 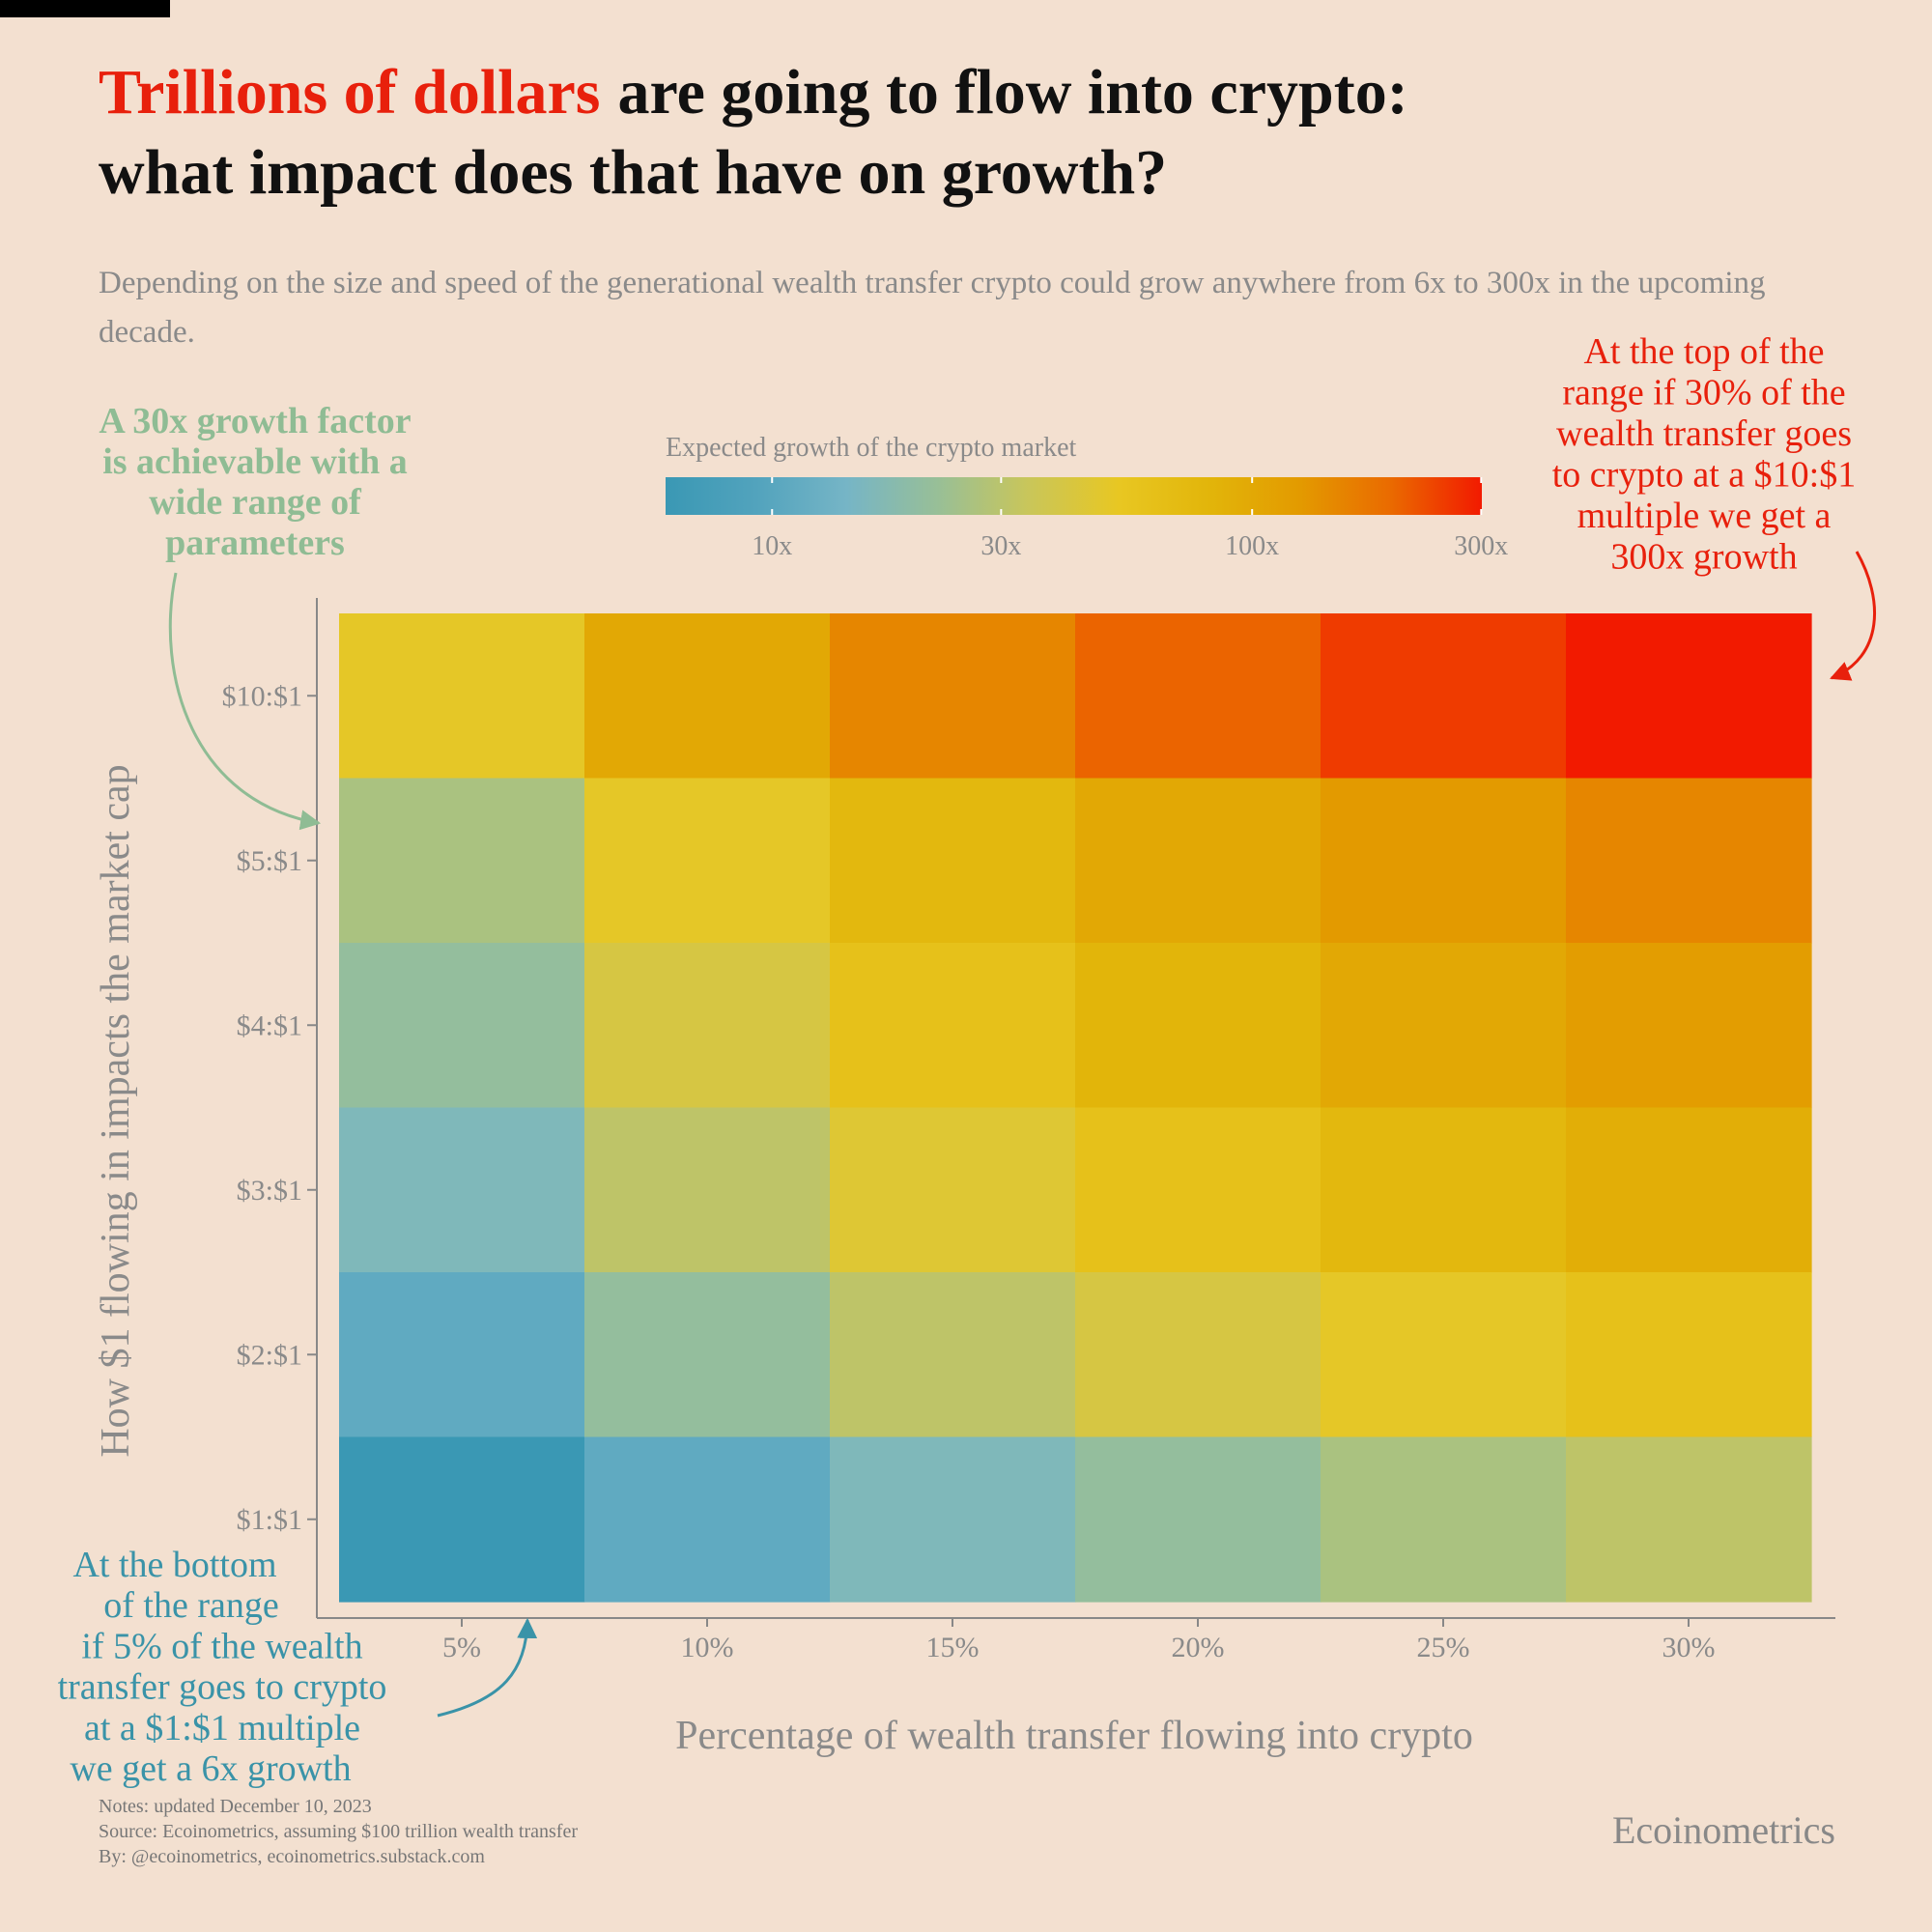 What do you see at coordinates (210, 1768) in the screenshot?
I see `annotation-line: we get a 6x growth` at bounding box center [210, 1768].